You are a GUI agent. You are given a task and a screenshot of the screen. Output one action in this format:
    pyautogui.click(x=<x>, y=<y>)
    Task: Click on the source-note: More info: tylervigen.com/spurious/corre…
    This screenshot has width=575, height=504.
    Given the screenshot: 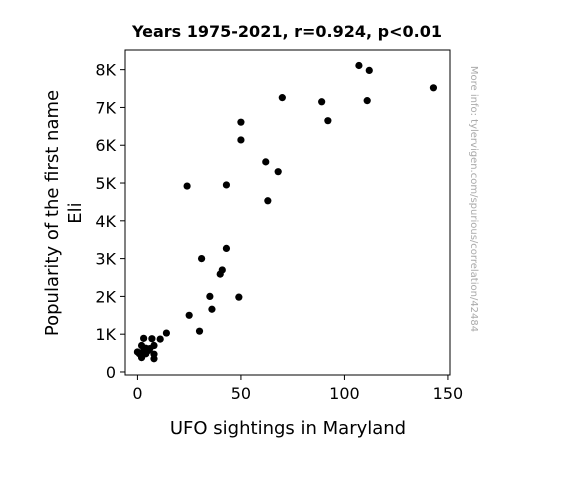 What is the action you would take?
    pyautogui.click(x=473, y=199)
    